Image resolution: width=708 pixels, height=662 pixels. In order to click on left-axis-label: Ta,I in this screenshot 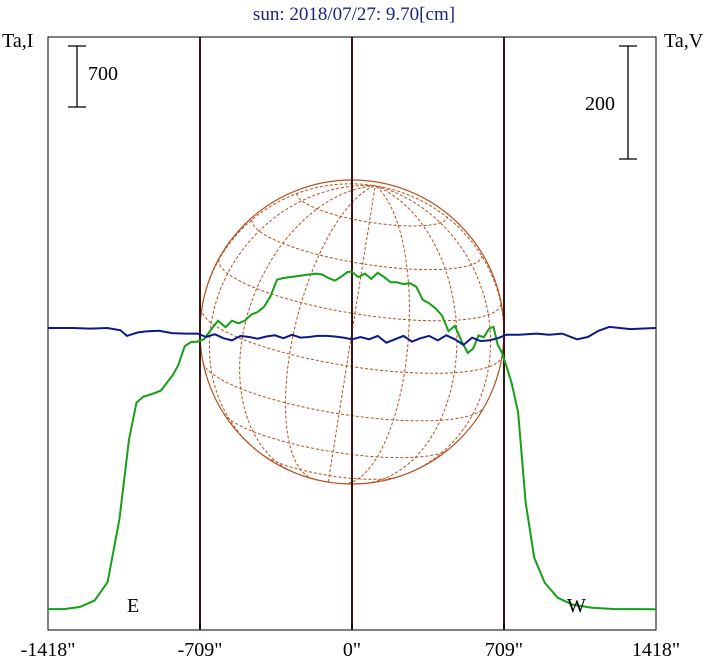, I will do `click(18, 41)`.